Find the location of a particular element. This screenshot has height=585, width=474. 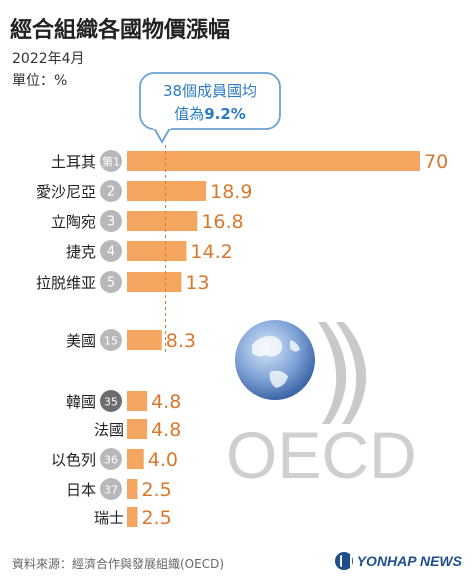

callout-line1: 38個成員國均 is located at coordinates (210, 91).